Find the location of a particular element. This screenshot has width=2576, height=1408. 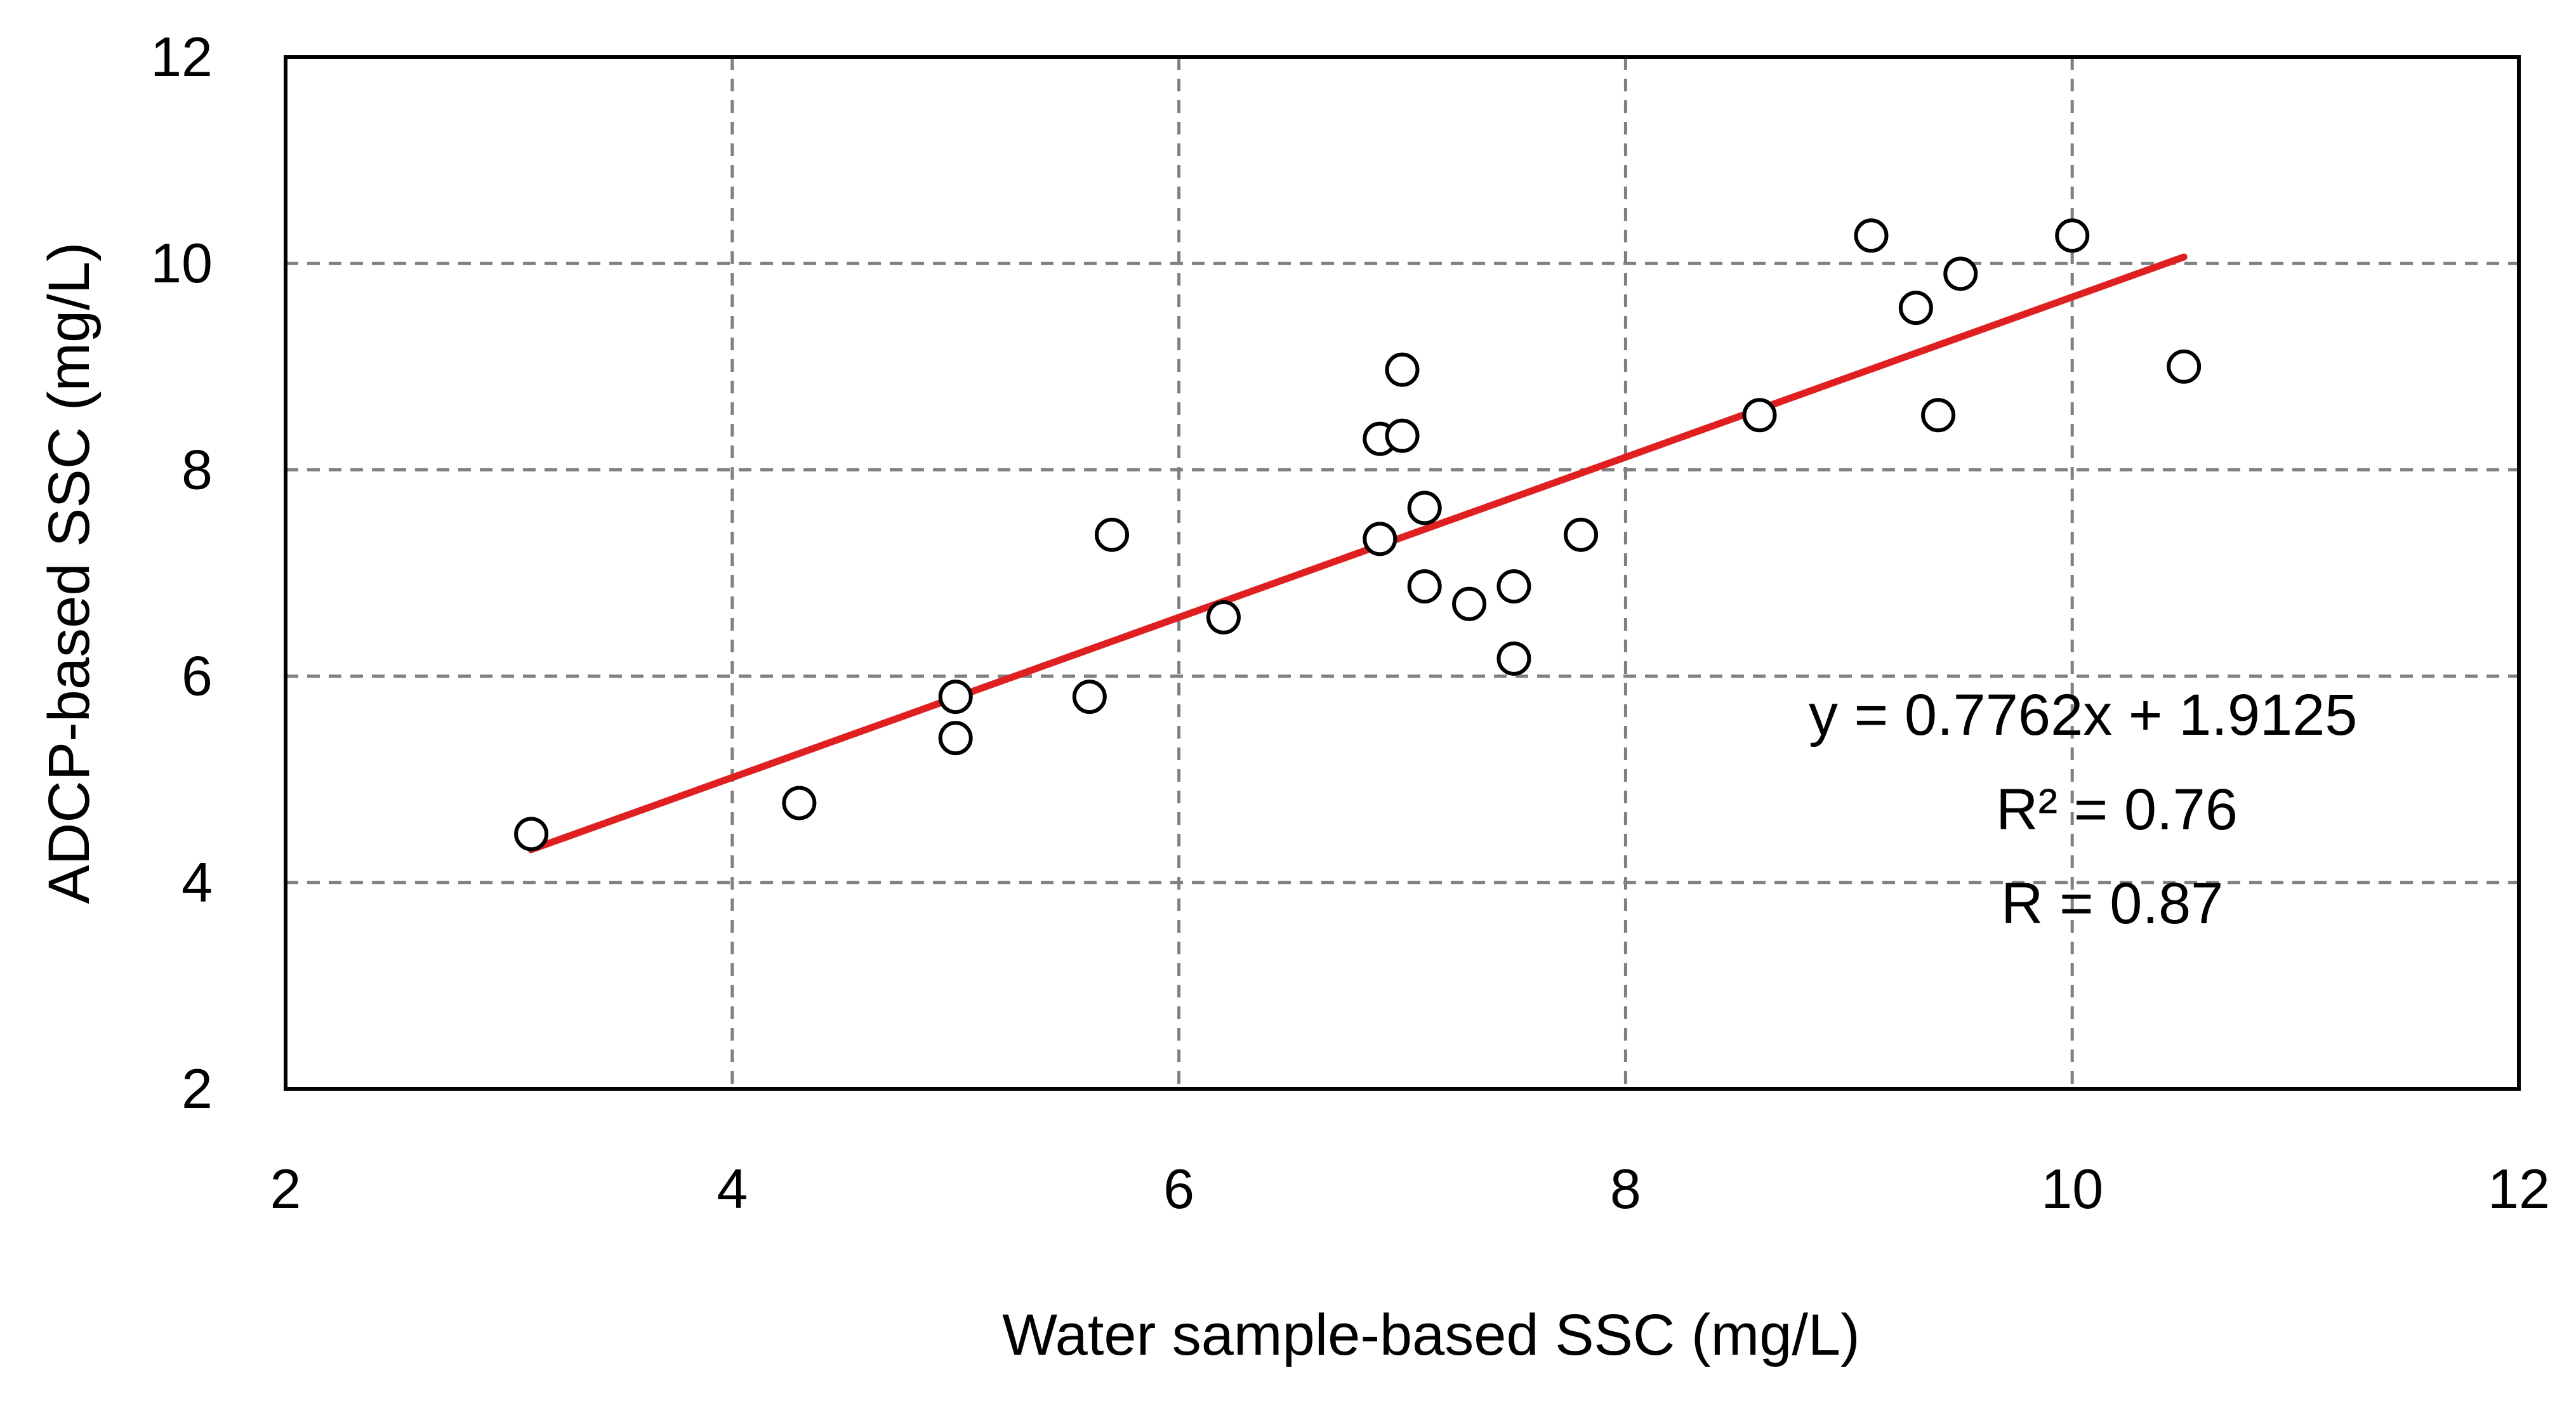

trendline-equation: y = 0.7762x + 1.9125 is located at coordinates (2083, 715).